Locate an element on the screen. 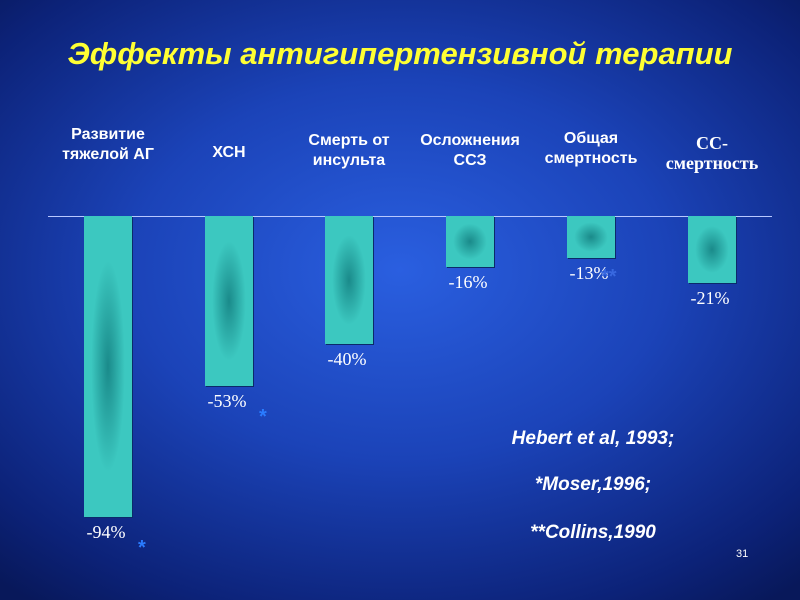 This screenshot has width=800, height=600. value-label: -13% is located at coordinates (589, 272).